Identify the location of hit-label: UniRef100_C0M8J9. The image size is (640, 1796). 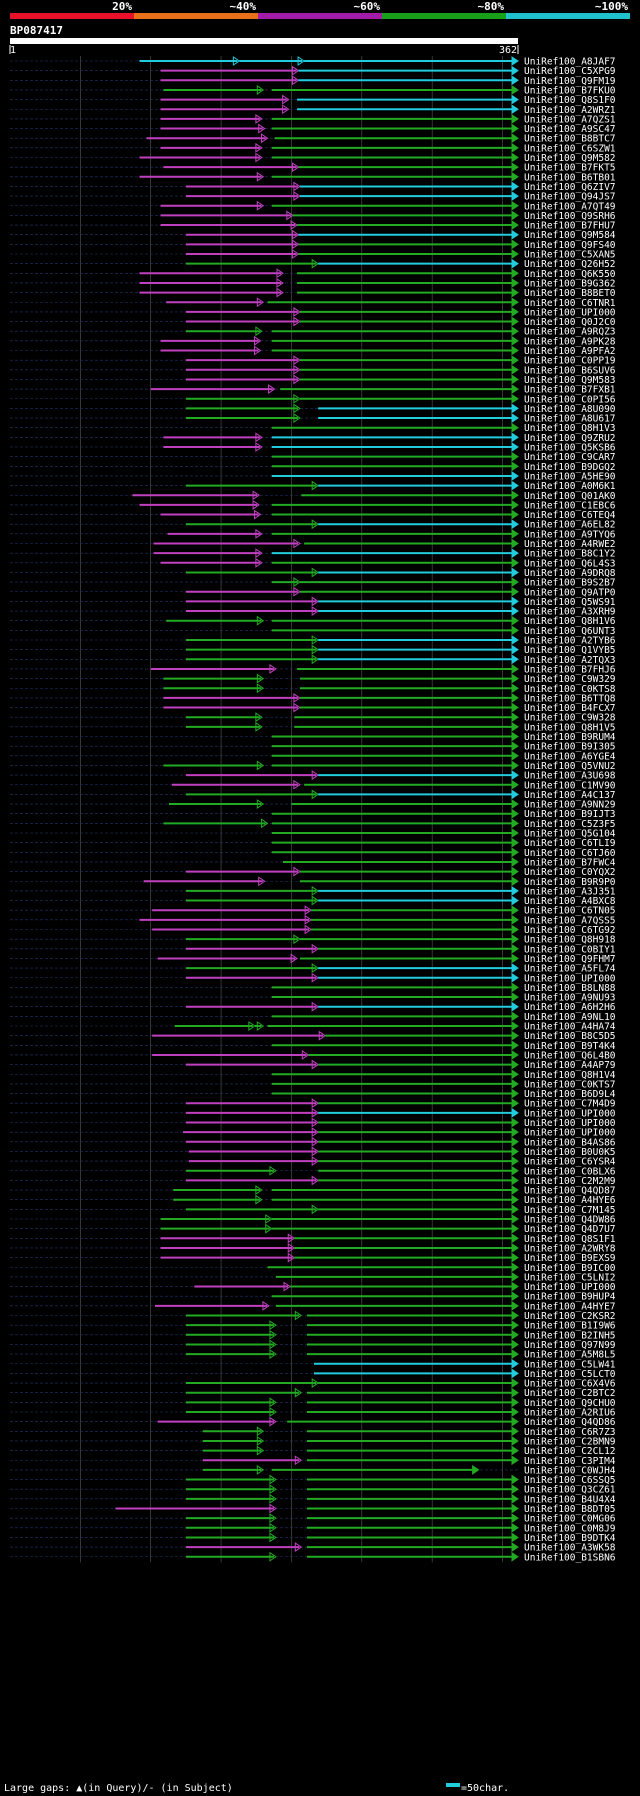
(570, 1528).